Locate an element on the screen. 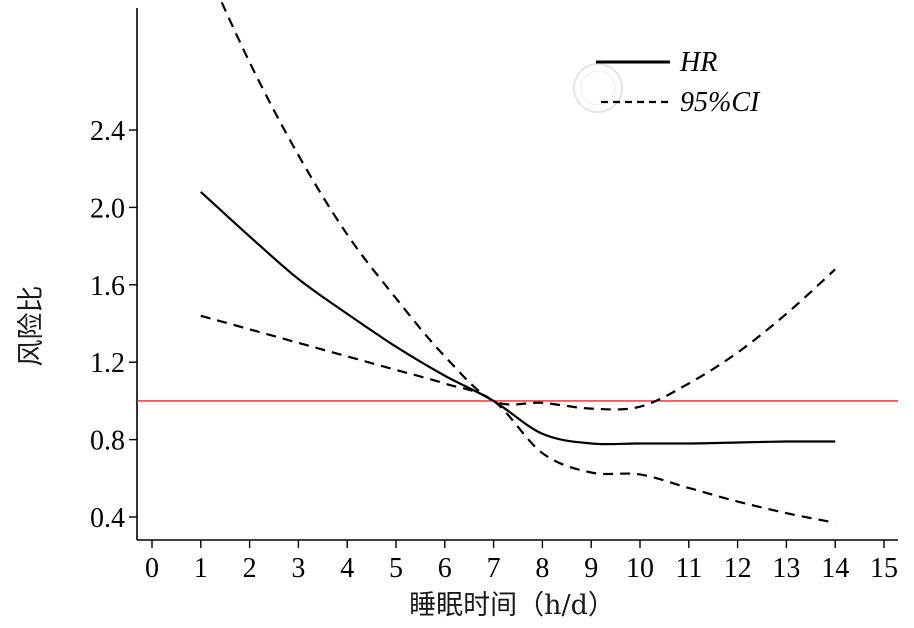  y-axis-label: 风险比 is located at coordinates (31, 326).